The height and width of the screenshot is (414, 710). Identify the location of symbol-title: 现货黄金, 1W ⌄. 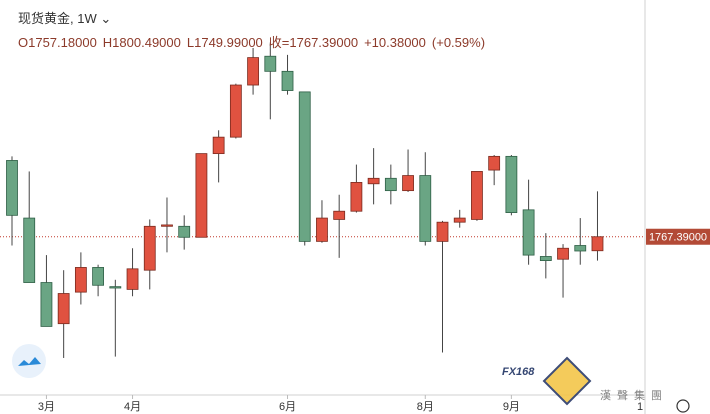
(64, 17).